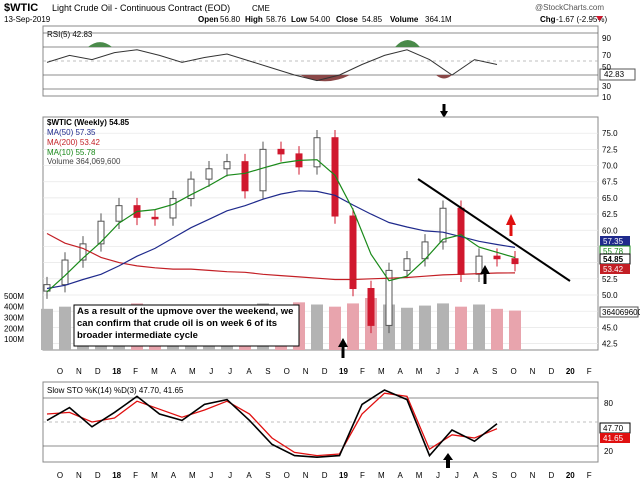 The height and width of the screenshot is (485, 640). Describe the element at coordinates (438, 19) in the screenshot. I see `volume-value: 364.1M` at that location.